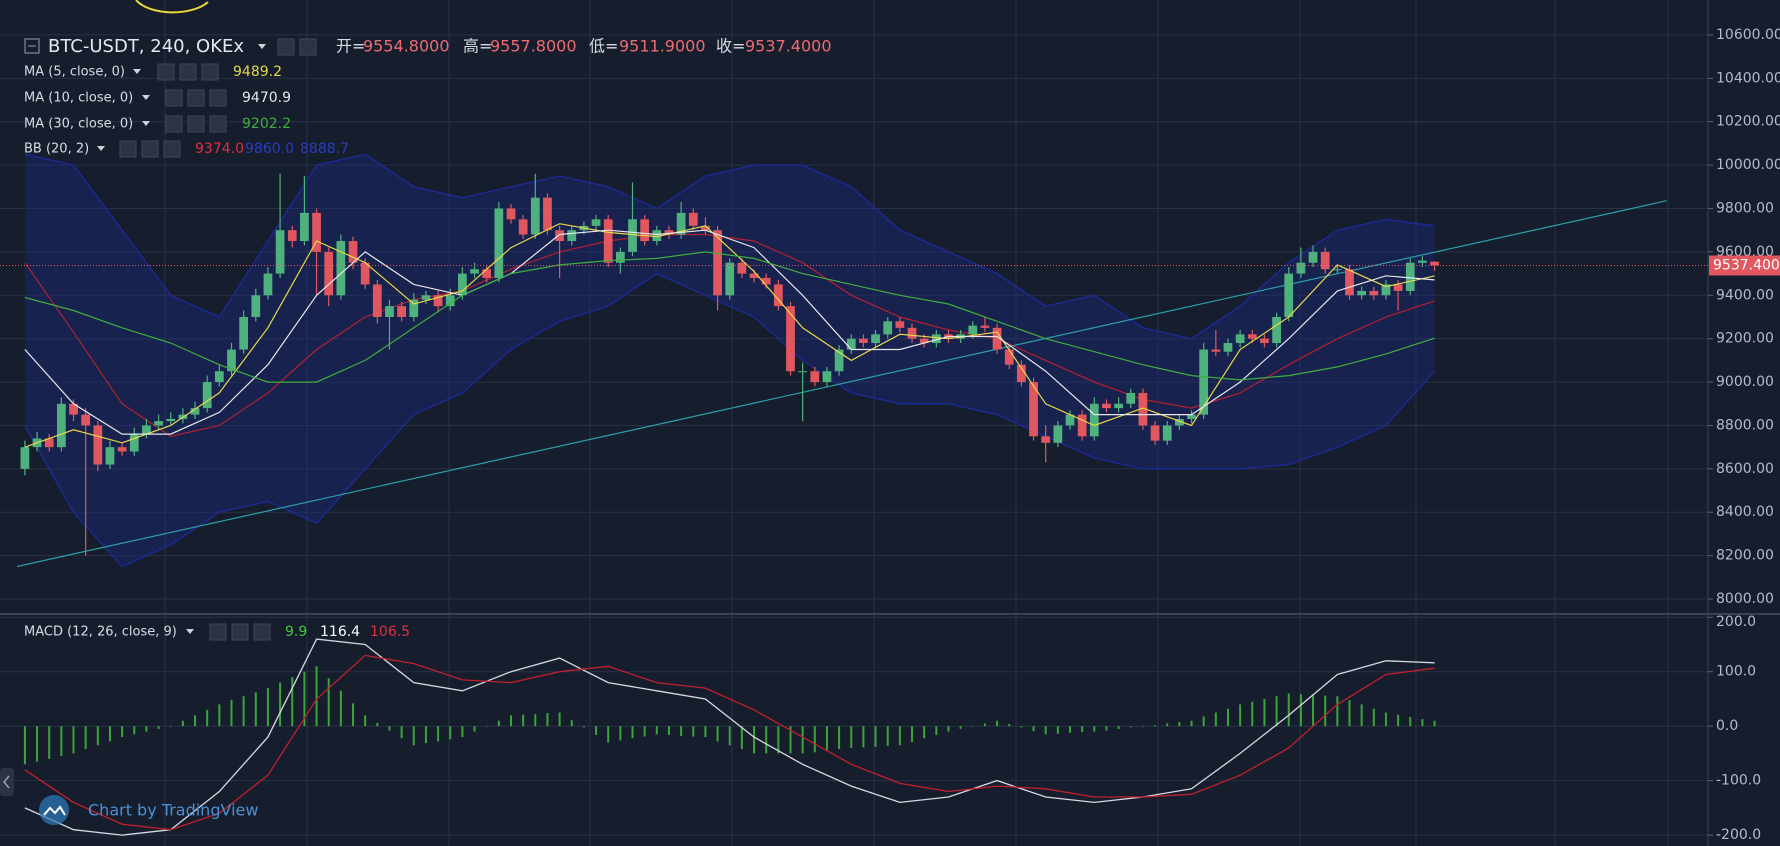 The height and width of the screenshot is (846, 1780). What do you see at coordinates (1738, 781) in the screenshot?
I see `y-tick-label: -100.0` at bounding box center [1738, 781].